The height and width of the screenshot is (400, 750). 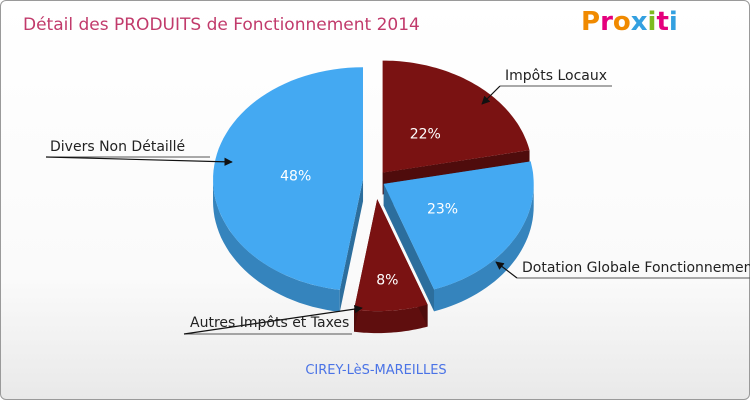 I want to click on logo-letter: o, so click(x=621, y=22).